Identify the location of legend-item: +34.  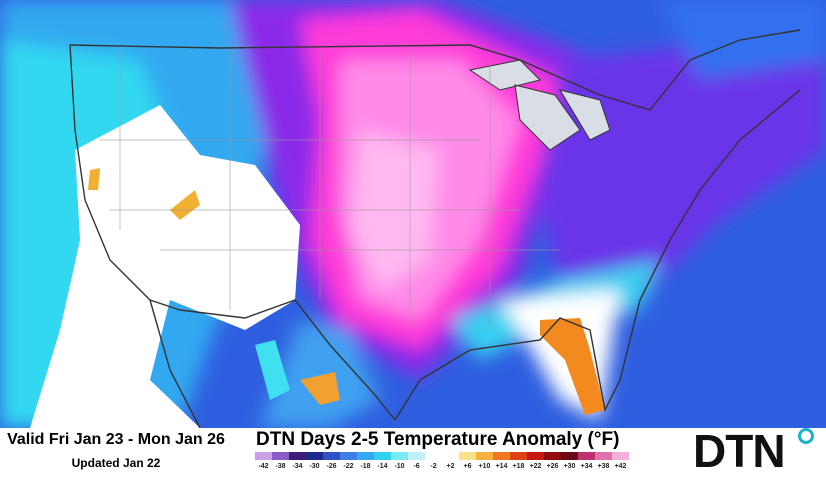
(586, 461).